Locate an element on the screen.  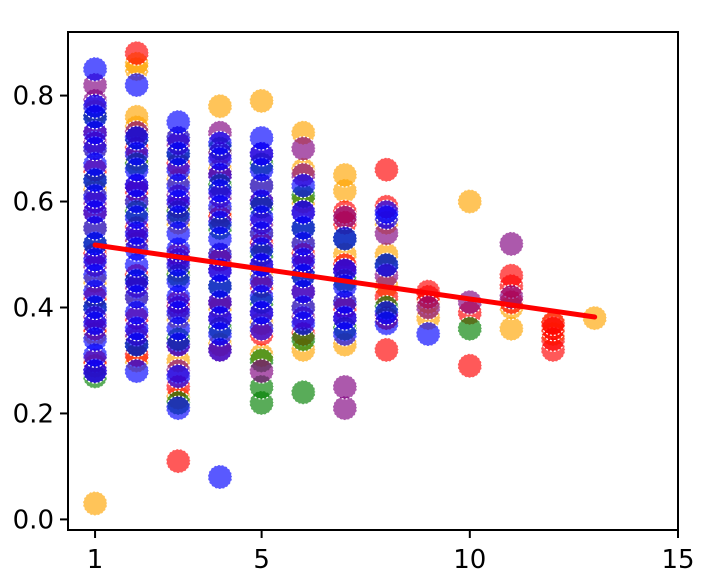
x-tick-label: 15 is located at coordinates (677, 560).